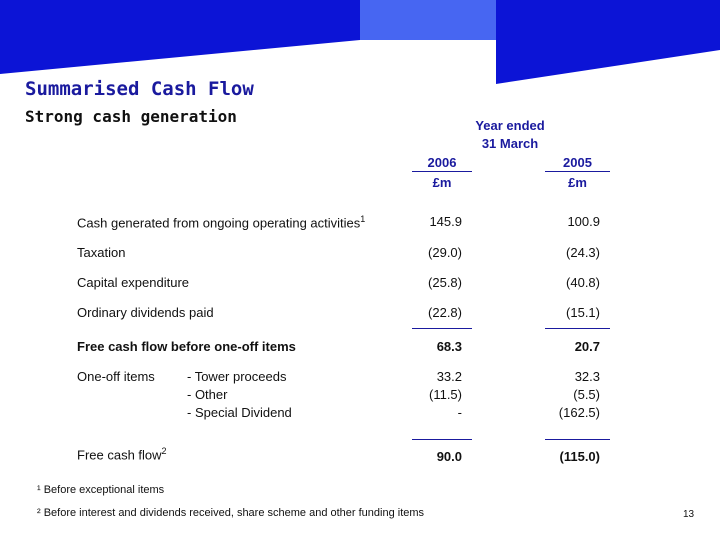 This screenshot has width=720, height=540. I want to click on one-off-tower-proceeds-label: - Tower proceeds, so click(237, 376).